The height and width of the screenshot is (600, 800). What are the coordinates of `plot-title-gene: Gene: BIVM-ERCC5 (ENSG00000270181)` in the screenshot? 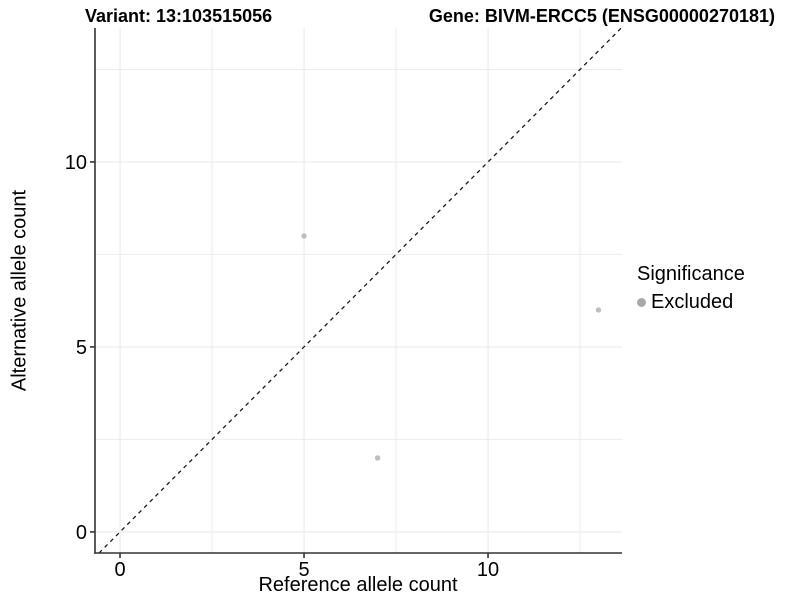 It's located at (601, 16).